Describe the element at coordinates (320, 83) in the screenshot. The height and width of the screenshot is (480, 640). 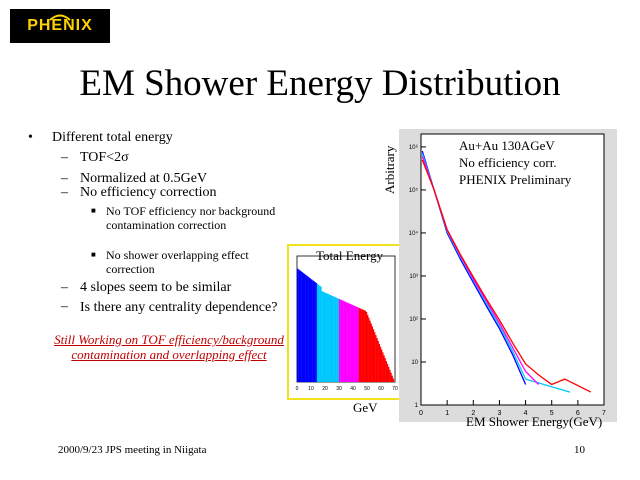
I see `slide-title: EM Shower Energy Distribution` at that location.